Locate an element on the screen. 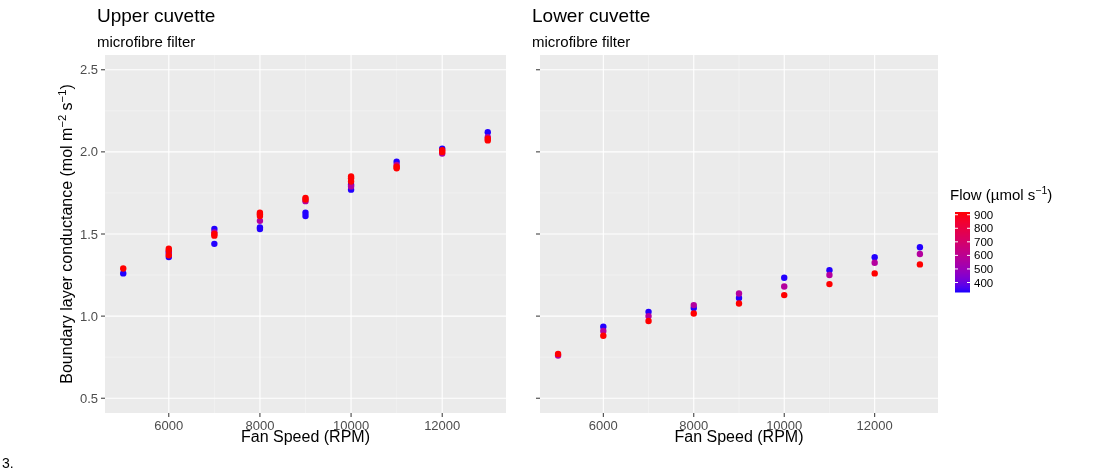  y-tick-label: 0.5 is located at coordinates (88, 398).